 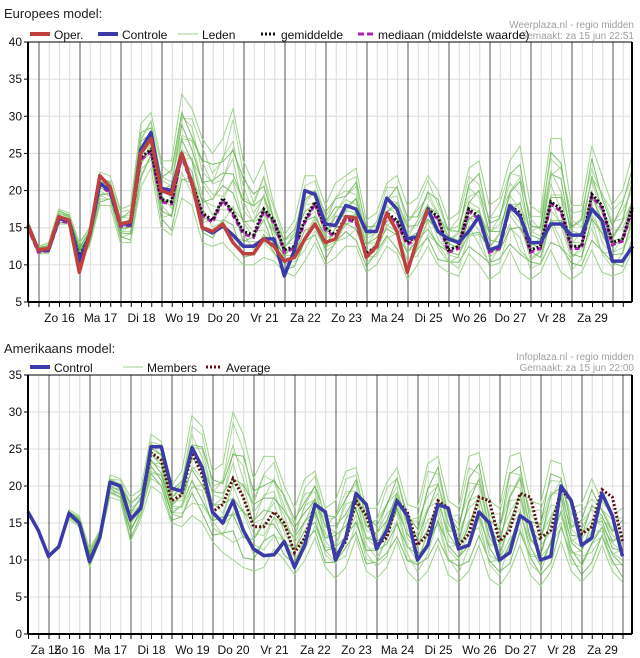 What do you see at coordinates (325, 518) in the screenshot?
I see `member-line` at bounding box center [325, 518].